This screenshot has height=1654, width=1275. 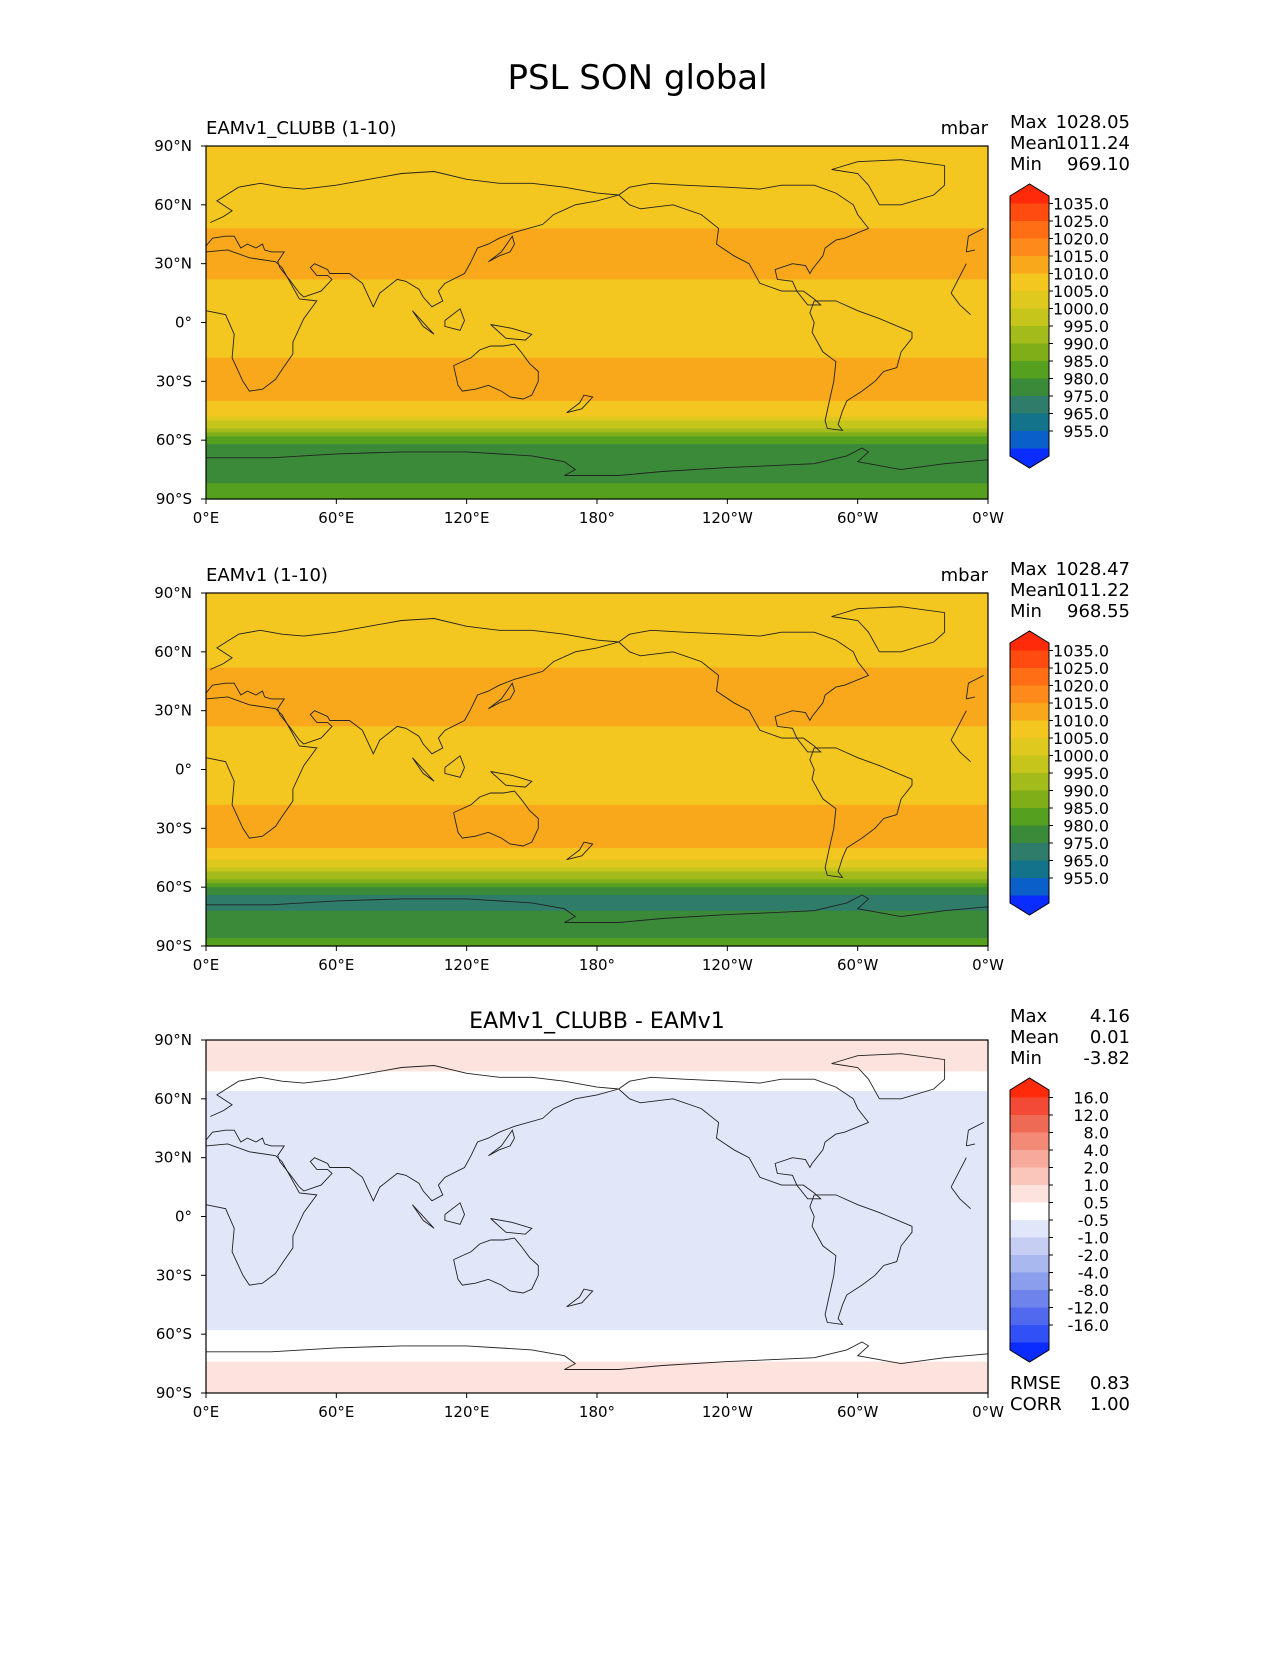 What do you see at coordinates (183, 770) in the screenshot?
I see `y-tick-label: 0°` at bounding box center [183, 770].